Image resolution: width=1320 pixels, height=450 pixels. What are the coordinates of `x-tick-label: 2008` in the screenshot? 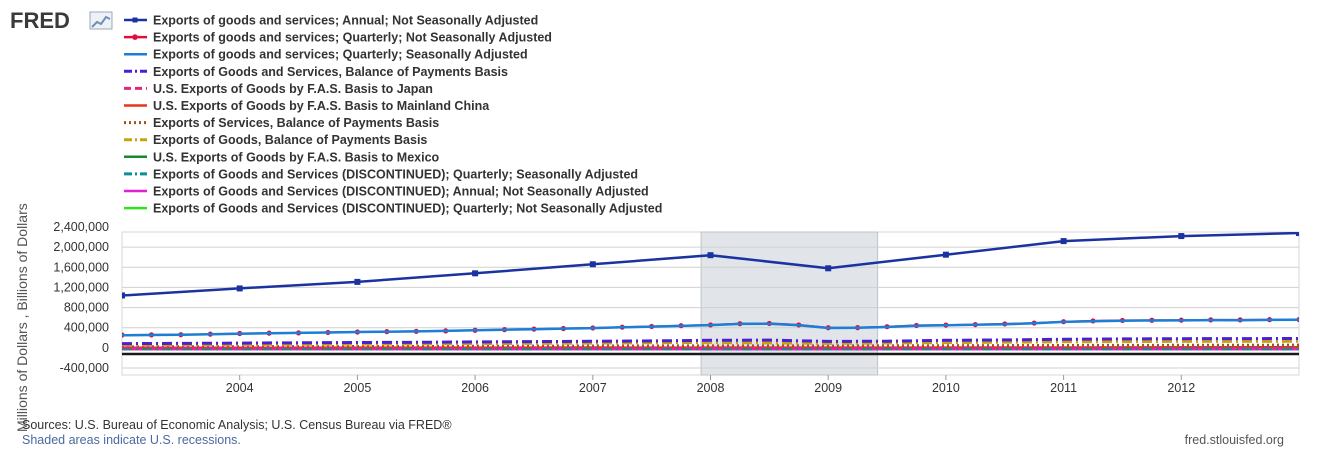 It's located at (711, 388).